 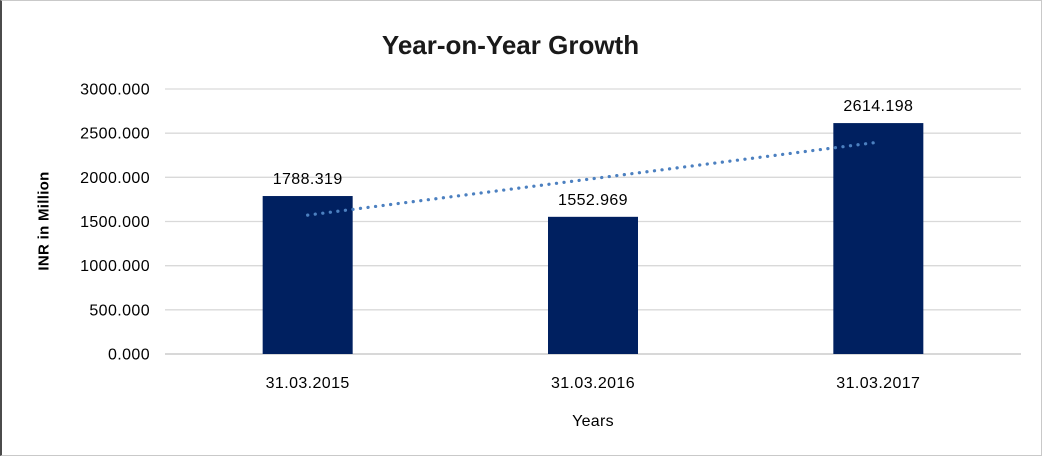 I want to click on y-tick-label: 3000.000, so click(x=115, y=90).